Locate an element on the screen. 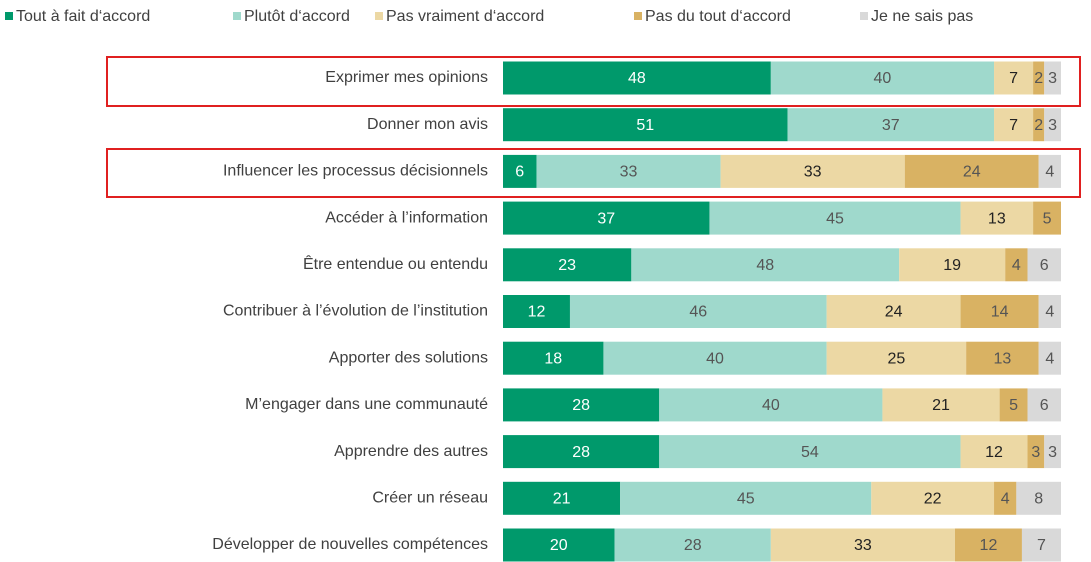 This screenshot has width=1091, height=562. category-label: Donner mon avis is located at coordinates (427, 124).